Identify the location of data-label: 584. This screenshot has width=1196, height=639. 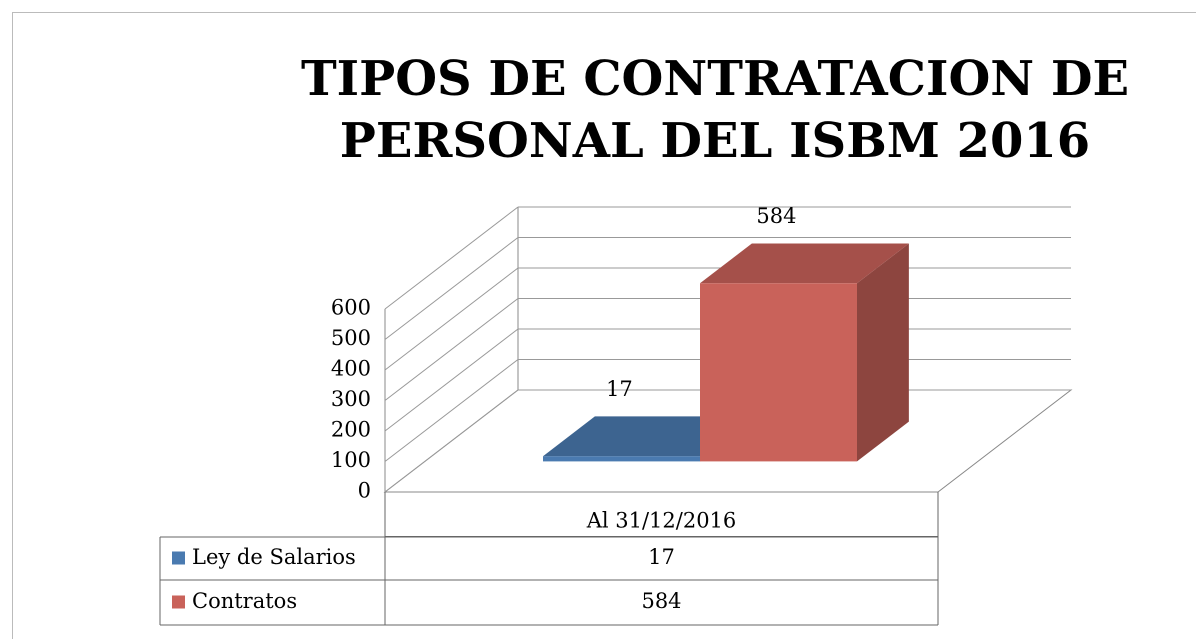
(776, 216).